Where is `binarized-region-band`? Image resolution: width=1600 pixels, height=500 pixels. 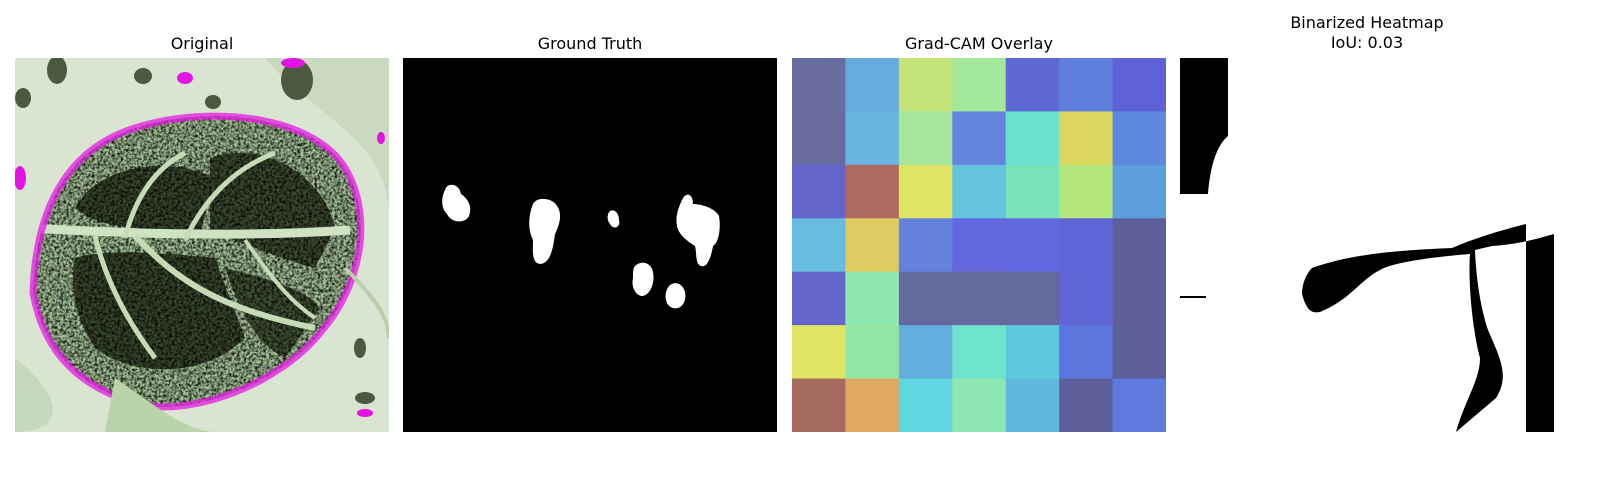
binarized-region-band is located at coordinates (1428, 328).